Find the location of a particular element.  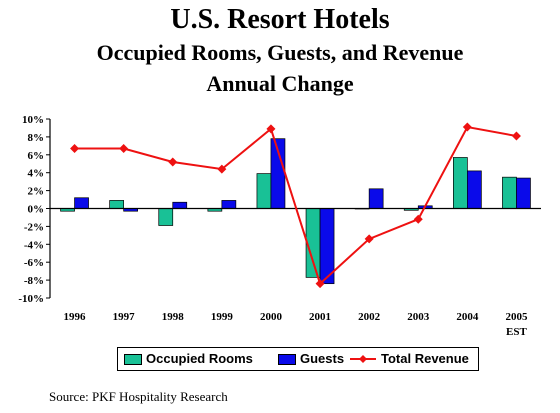

legend-swatch-occupied-rooms is located at coordinates (133, 359).